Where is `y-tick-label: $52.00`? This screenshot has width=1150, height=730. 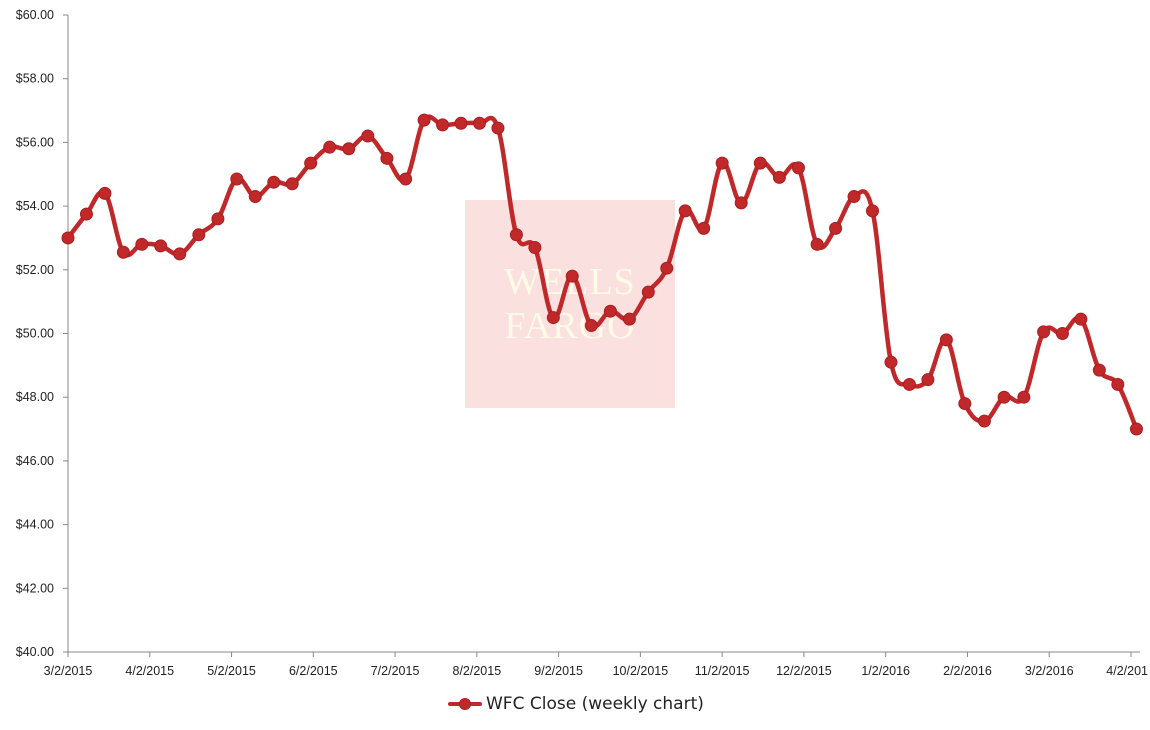 y-tick-label: $52.00 is located at coordinates (35, 270).